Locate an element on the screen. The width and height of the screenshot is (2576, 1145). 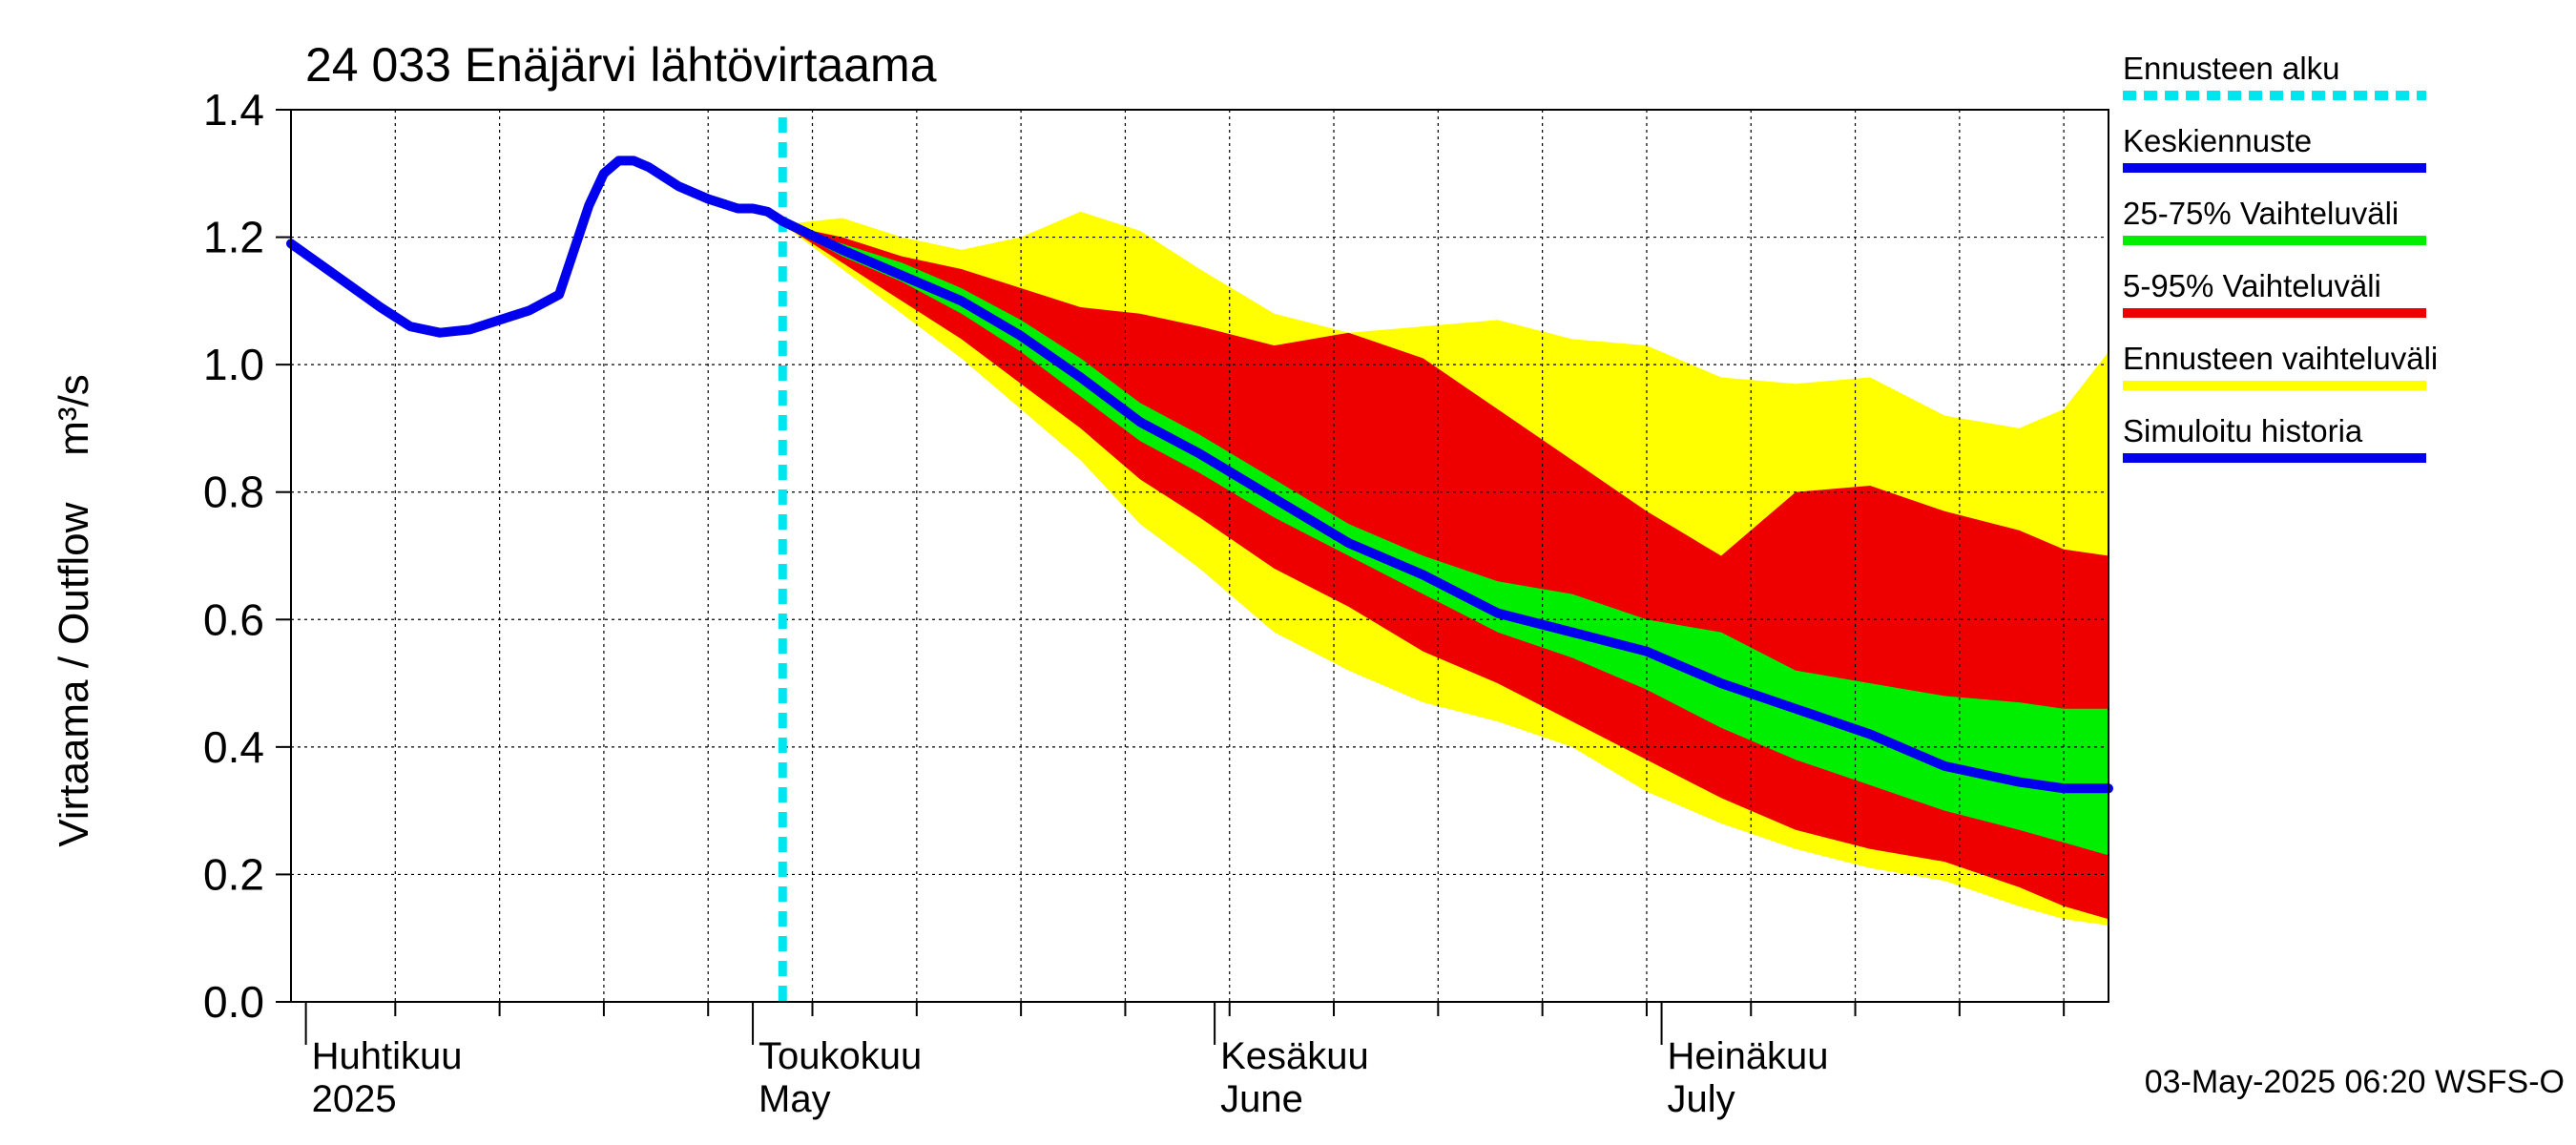
y-tick-label-0: 0.0 is located at coordinates (233, 1002).